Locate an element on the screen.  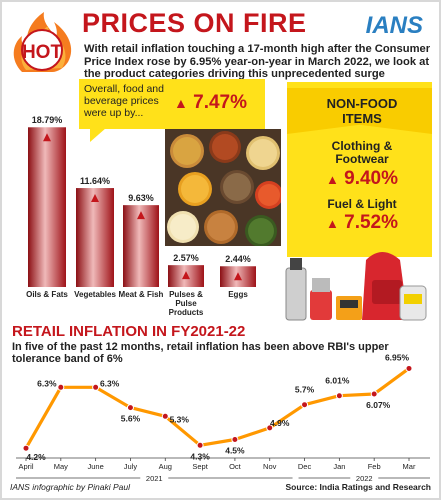
page-title: PRICES ON FIRE is located at coordinates (194, 23).